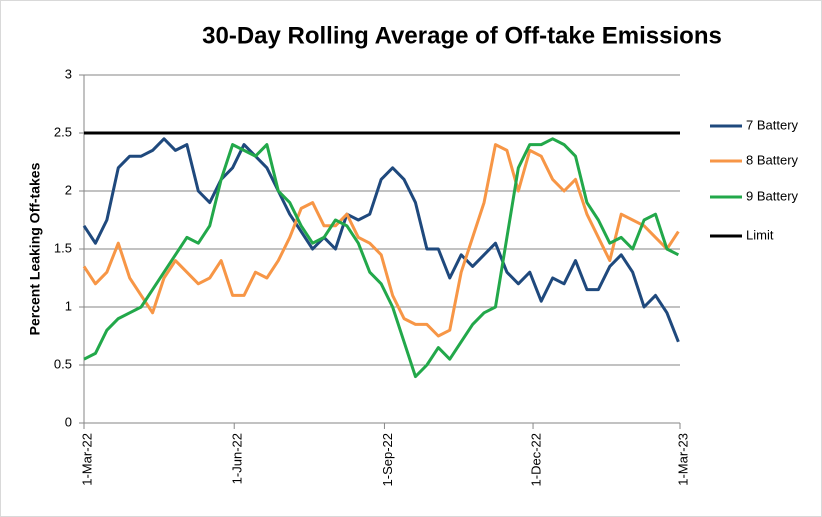 This screenshot has width=822, height=517. What do you see at coordinates (35, 248) in the screenshot?
I see `y-axis-label: Percent Leaking Off-takes` at bounding box center [35, 248].